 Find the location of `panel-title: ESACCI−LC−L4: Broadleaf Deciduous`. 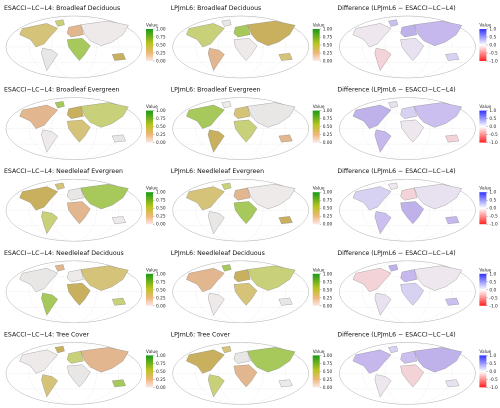

panel-title: ESACCI−LC−L4: Broadleaf Deciduous is located at coordinates (62, 8).